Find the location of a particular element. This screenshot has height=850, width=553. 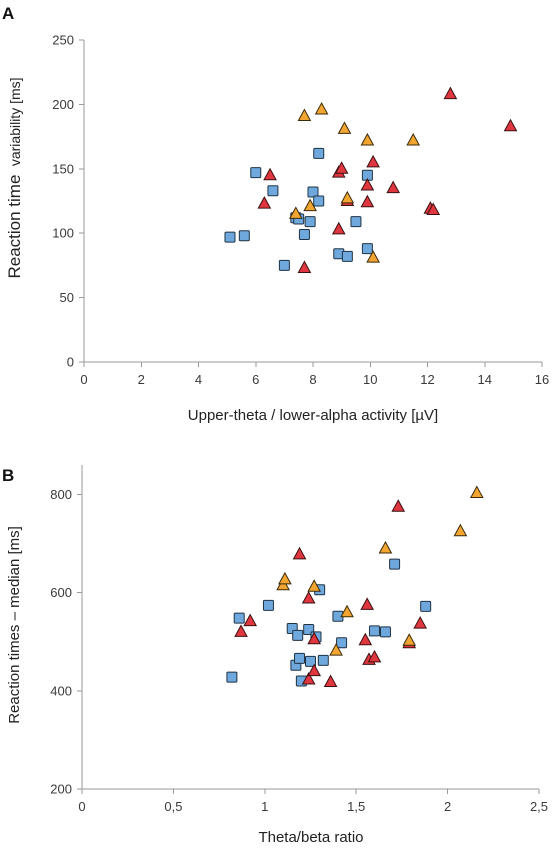

panel-a-x-axis-title: Upper-theta / lower-alpha activity [µV] is located at coordinates (313, 415).